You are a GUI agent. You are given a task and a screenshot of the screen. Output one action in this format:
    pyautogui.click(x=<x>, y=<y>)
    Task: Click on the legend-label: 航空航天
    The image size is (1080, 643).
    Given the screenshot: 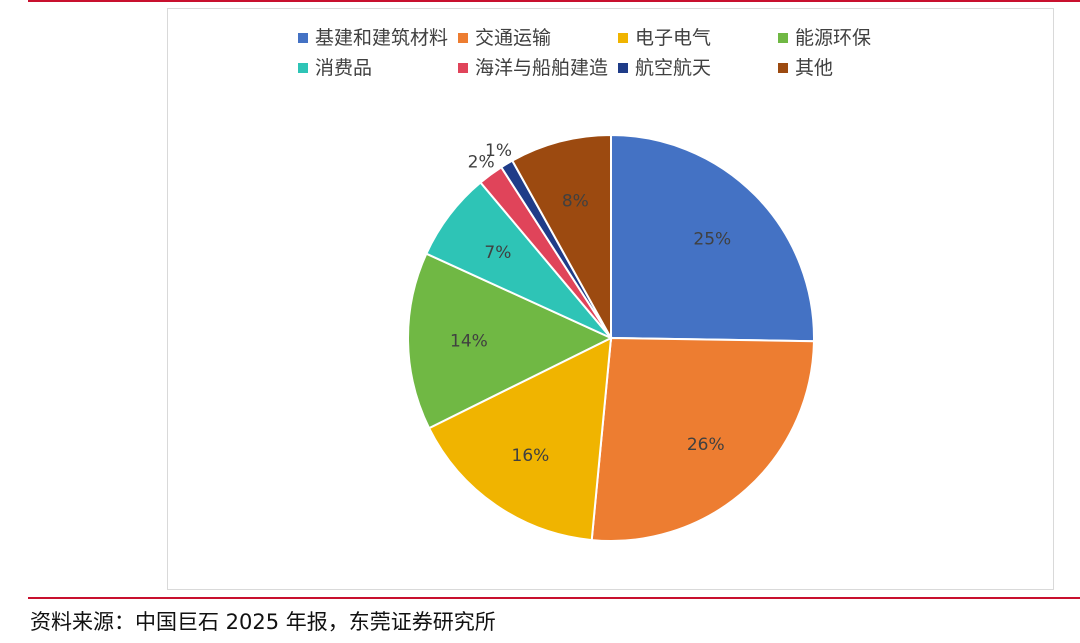 What is the action you would take?
    pyautogui.click(x=673, y=68)
    